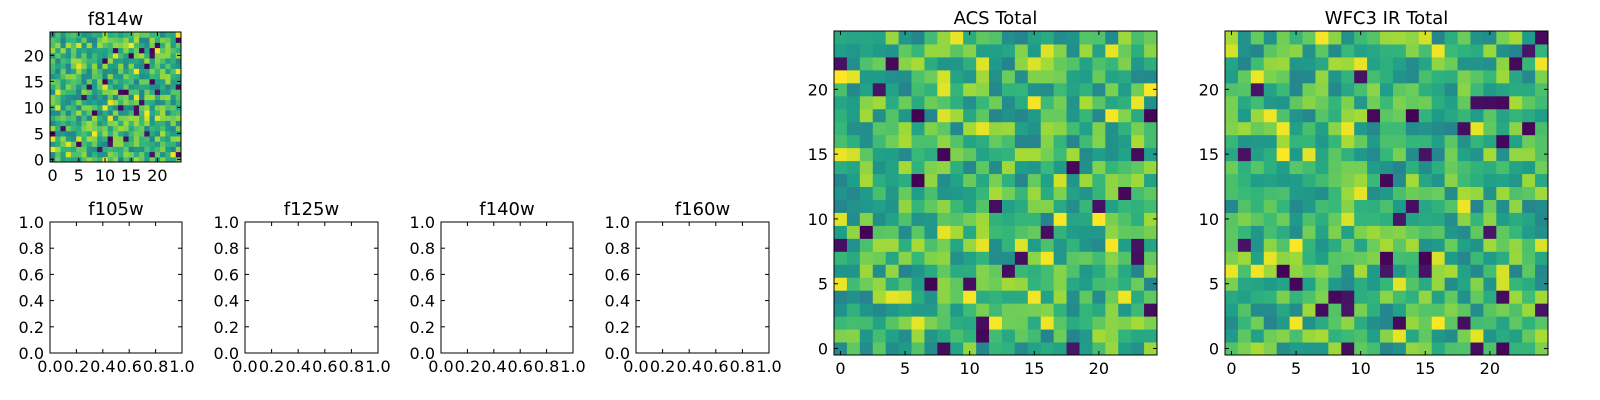  Describe the element at coordinates (635, 366) in the screenshot. I see `x-tick-label: 0.0` at that location.